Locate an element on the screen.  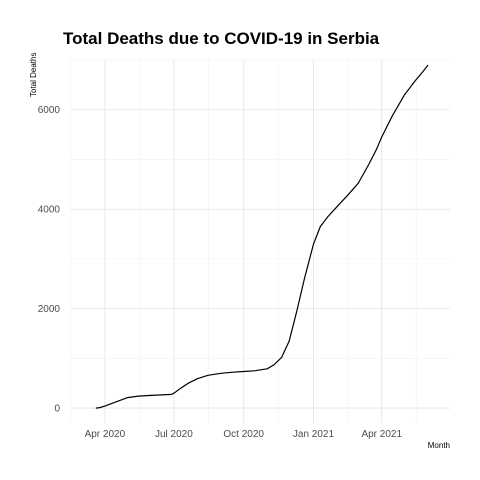
y-tick-label: 2000 is located at coordinates (49, 309).